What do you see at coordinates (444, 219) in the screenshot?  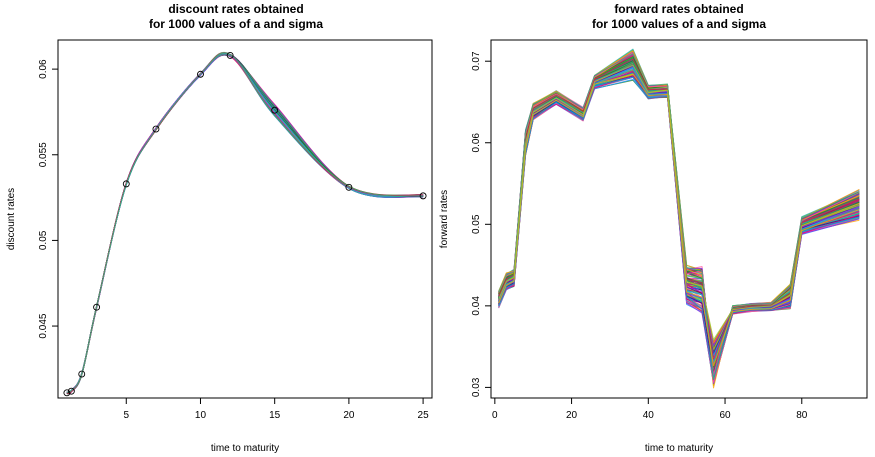 I see `y-axis-label: forward rates` at bounding box center [444, 219].